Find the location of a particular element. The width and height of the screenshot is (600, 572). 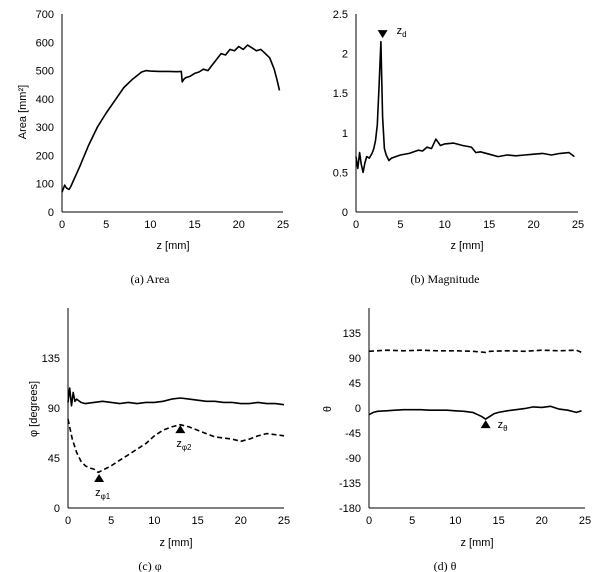

y-tick-label: 0.5 is located at coordinates (340, 173).